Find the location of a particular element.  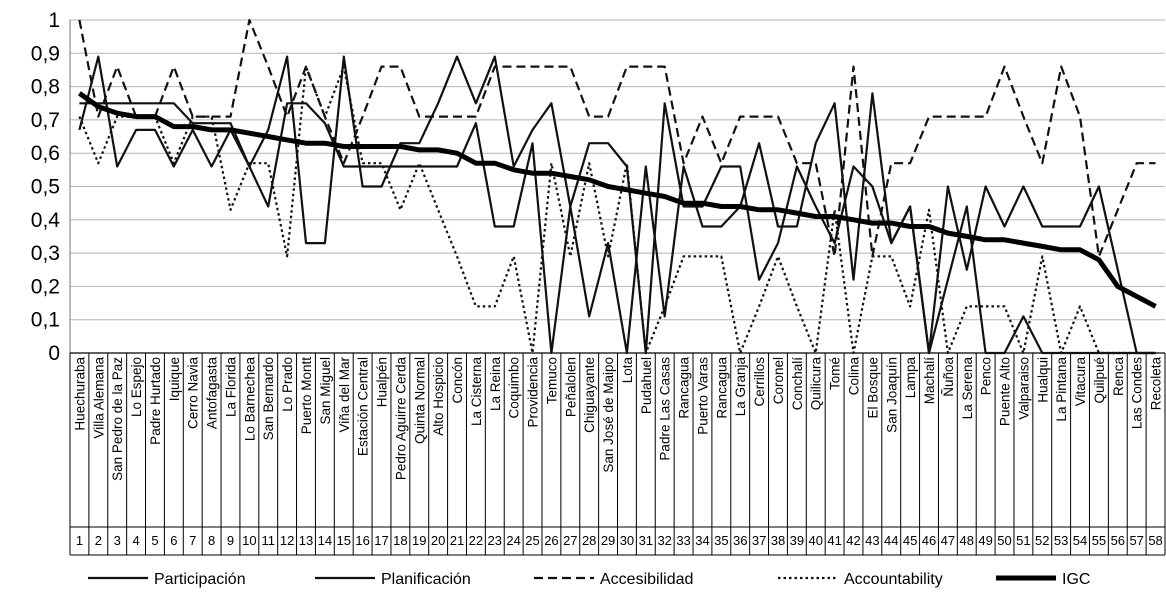

x-number-label: 31 is located at coordinates (646, 540).